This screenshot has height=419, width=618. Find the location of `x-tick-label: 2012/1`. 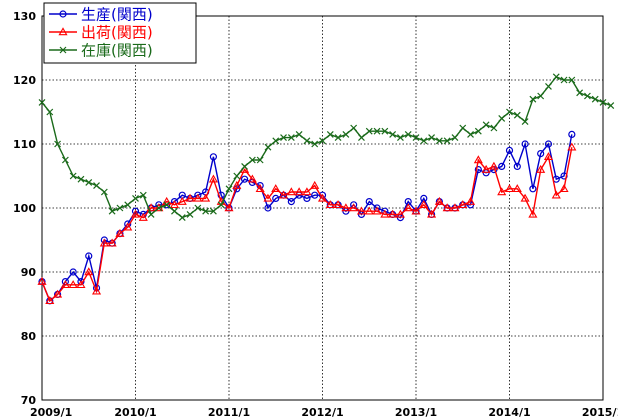

x-tick-label: 2012/1 is located at coordinates (322, 412).